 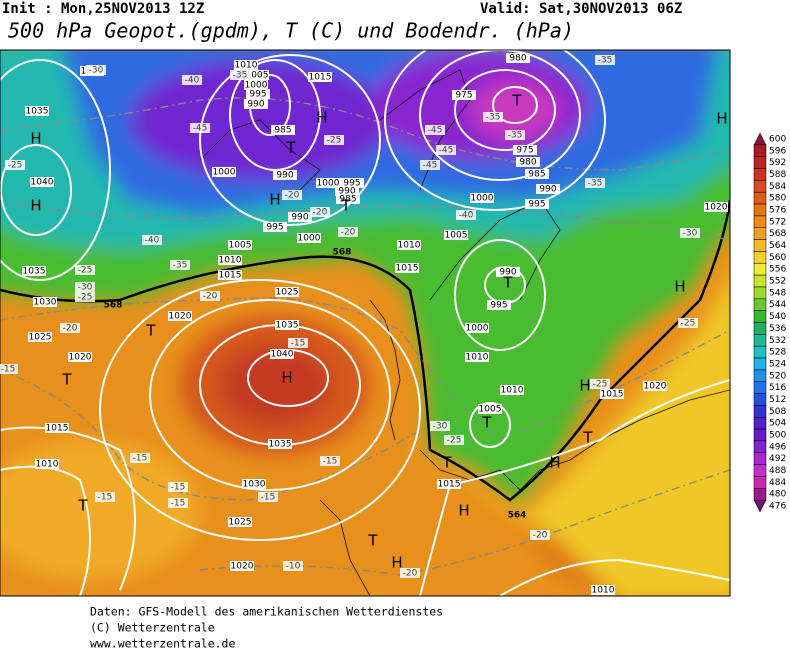 I want to click on pressure-center: T, so click(x=372, y=541).